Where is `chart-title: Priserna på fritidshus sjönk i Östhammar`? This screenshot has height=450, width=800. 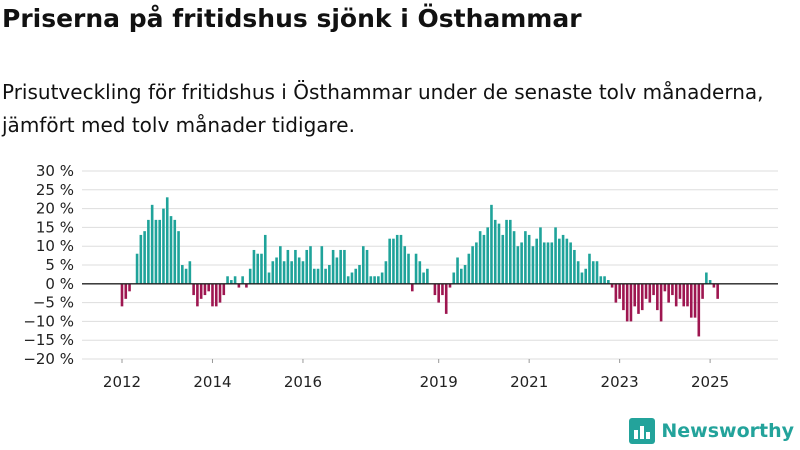
chart-title: Priserna på fritidshus sjönk i Östhammar is located at coordinates (292, 18).